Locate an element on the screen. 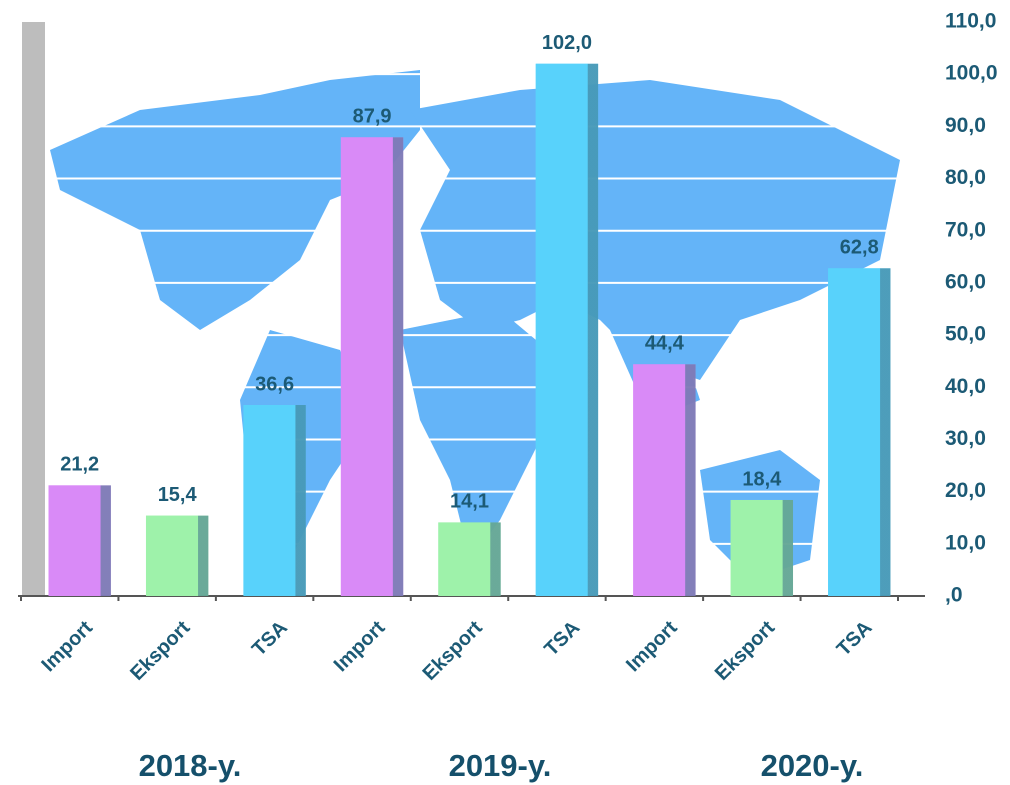  y-tick-label: 110,0 is located at coordinates (970, 21).